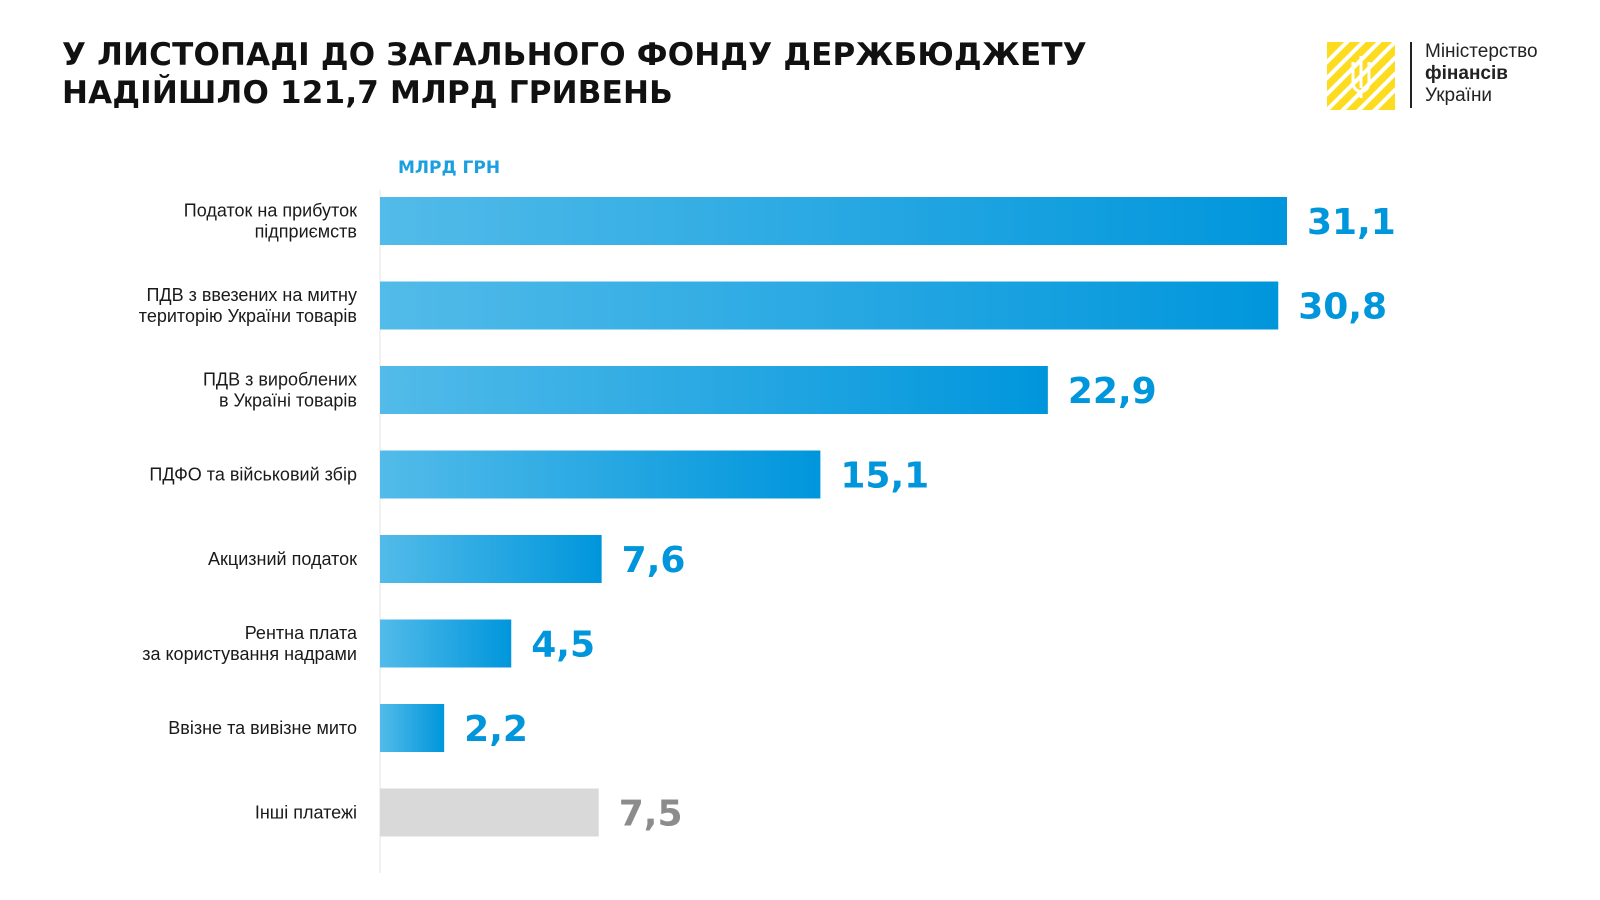 The image size is (1600, 900). What do you see at coordinates (1351, 222) in the screenshot?
I see `value-label: 31,1` at bounding box center [1351, 222].